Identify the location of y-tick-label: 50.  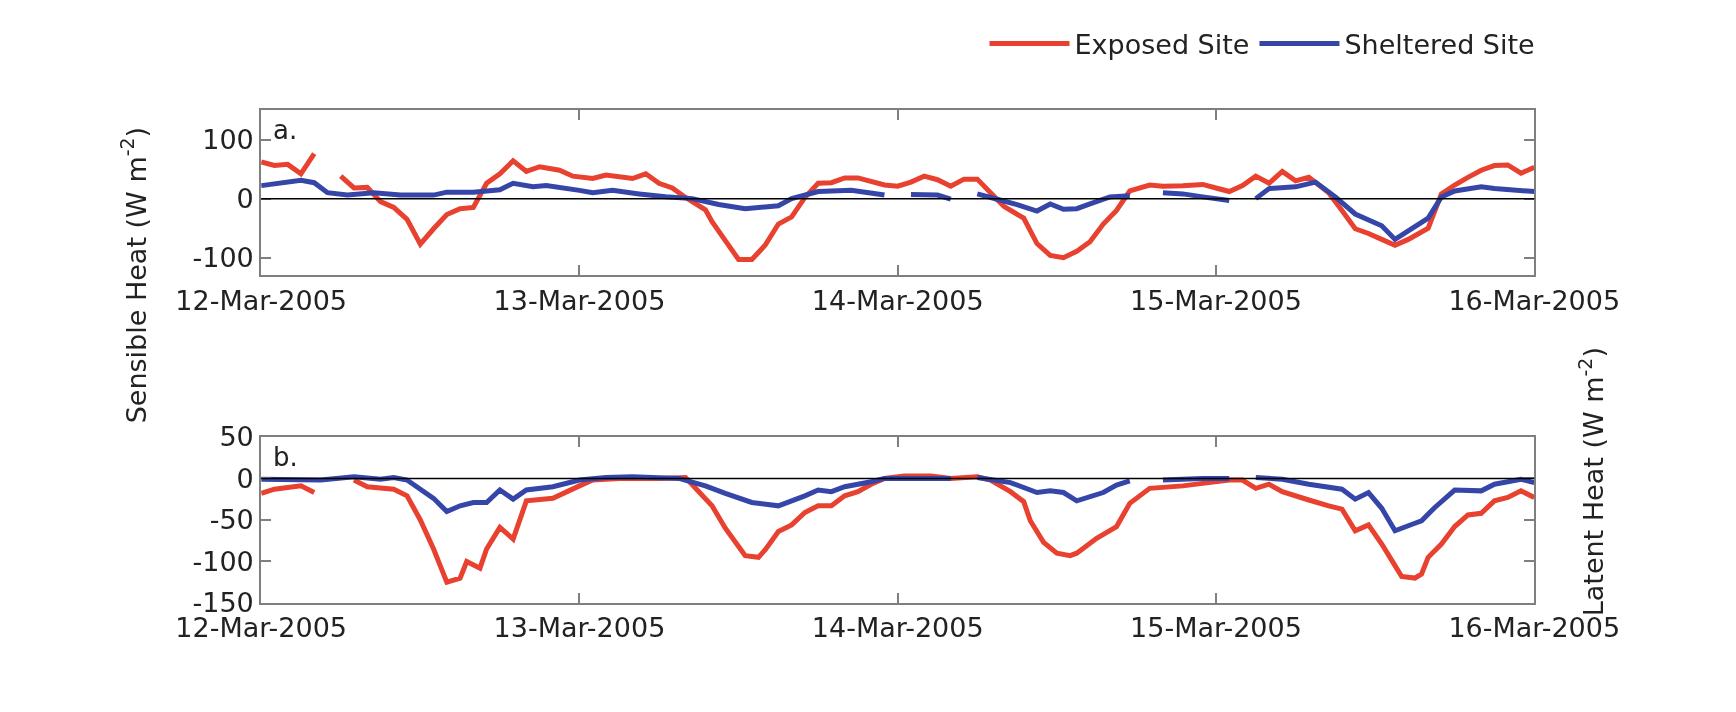
(236, 437).